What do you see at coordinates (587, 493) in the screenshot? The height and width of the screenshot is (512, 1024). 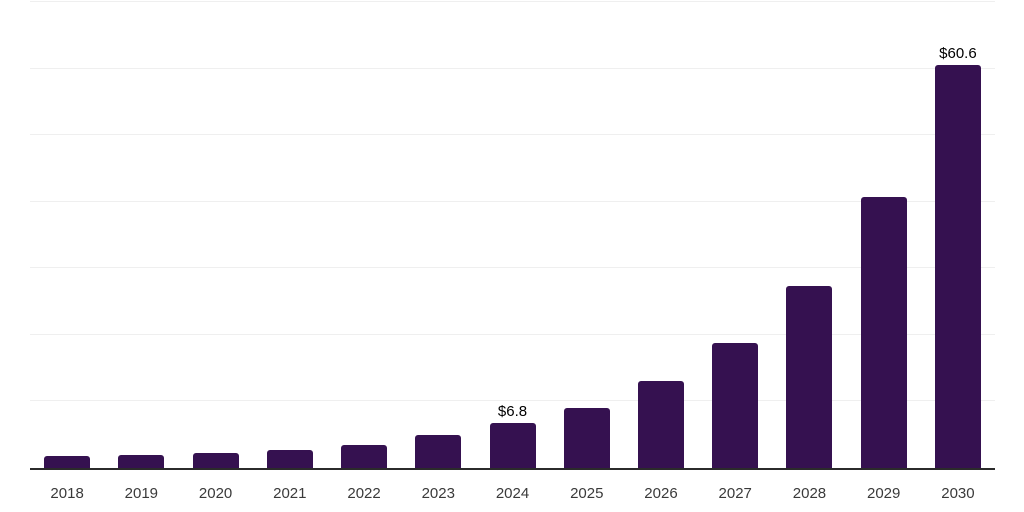 I see `x-tick-label: 2025` at bounding box center [587, 493].